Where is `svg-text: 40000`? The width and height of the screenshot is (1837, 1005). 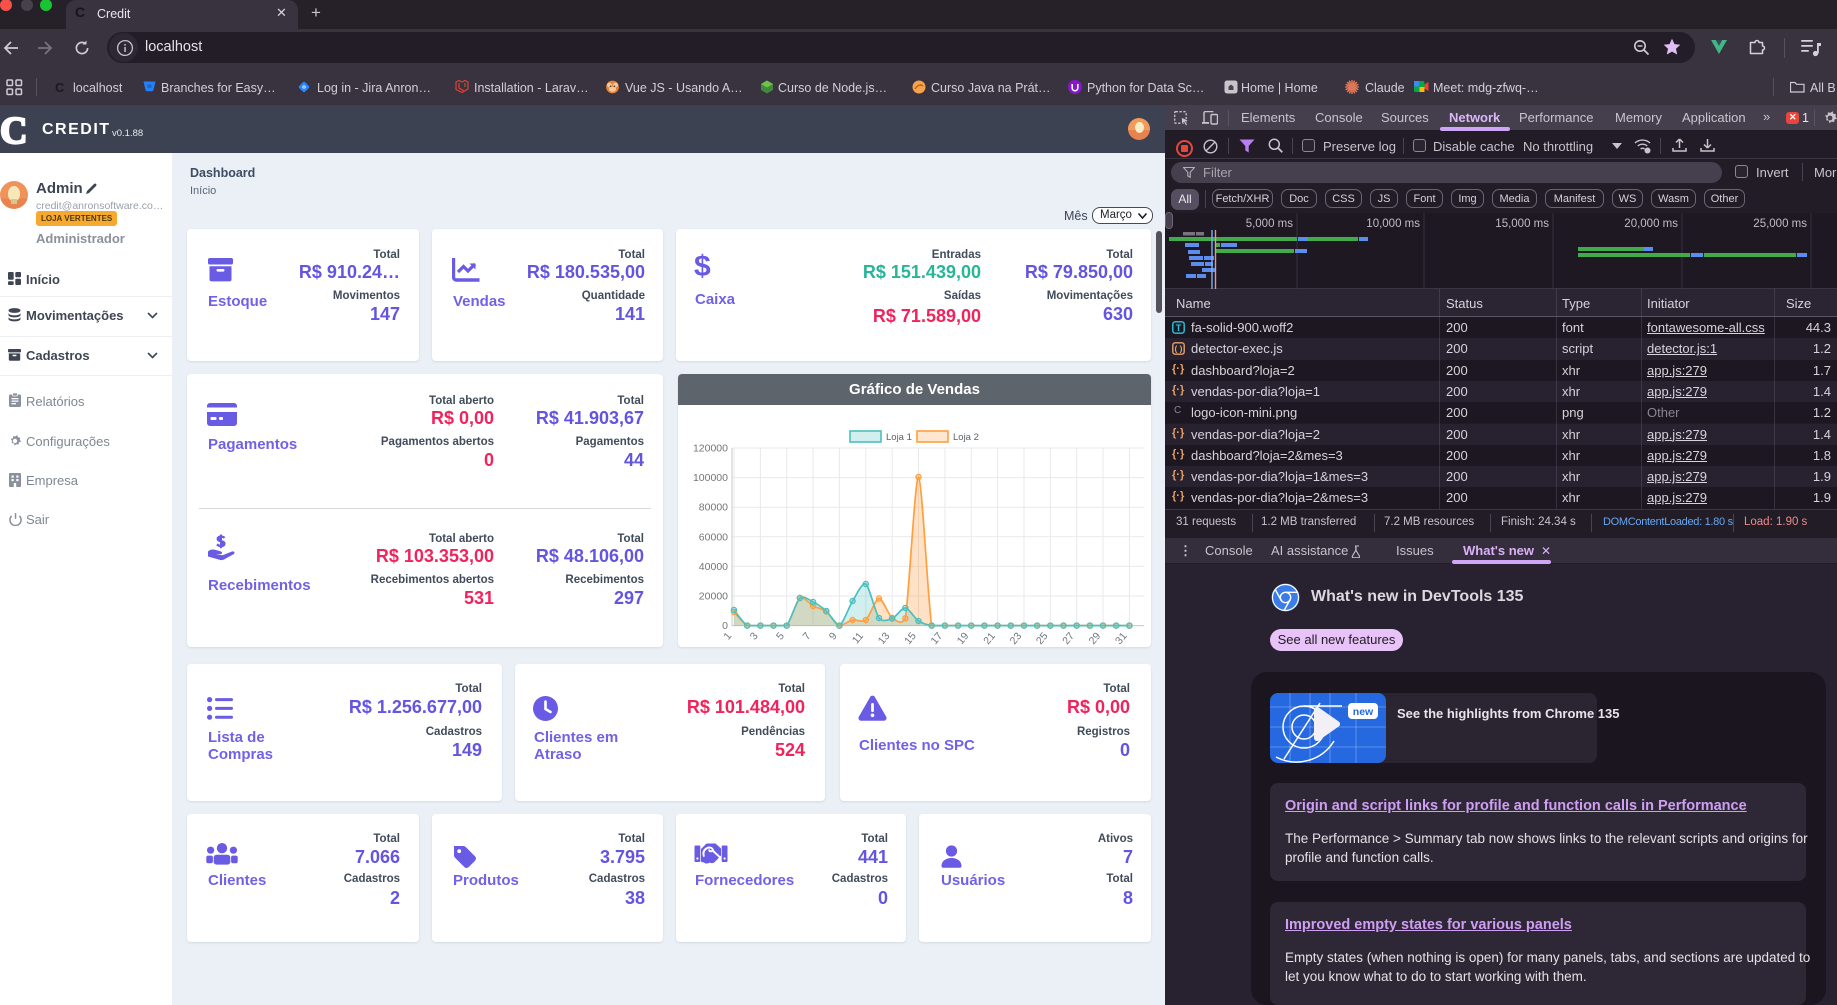
svg-text: 40000 is located at coordinates (713, 567).